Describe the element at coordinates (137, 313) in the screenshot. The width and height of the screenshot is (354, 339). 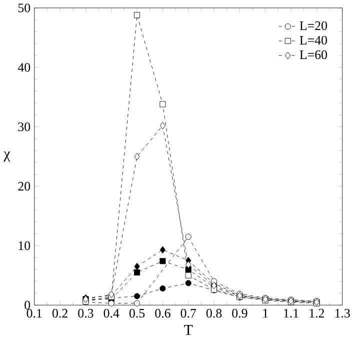
I see `x-tick-label: 0.5` at that location.